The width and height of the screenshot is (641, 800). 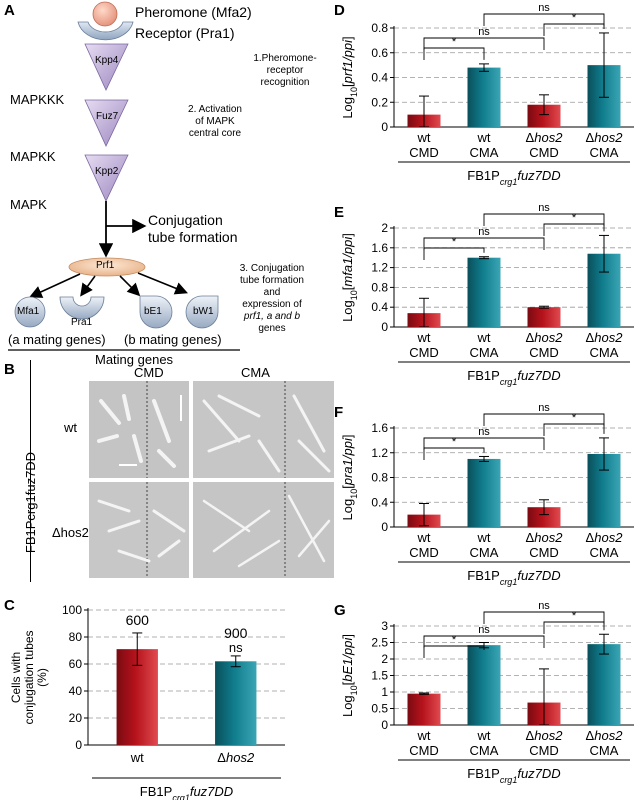 What do you see at coordinates (215, 121) in the screenshot?
I see `step2-line-2: of MAPK` at bounding box center [215, 121].